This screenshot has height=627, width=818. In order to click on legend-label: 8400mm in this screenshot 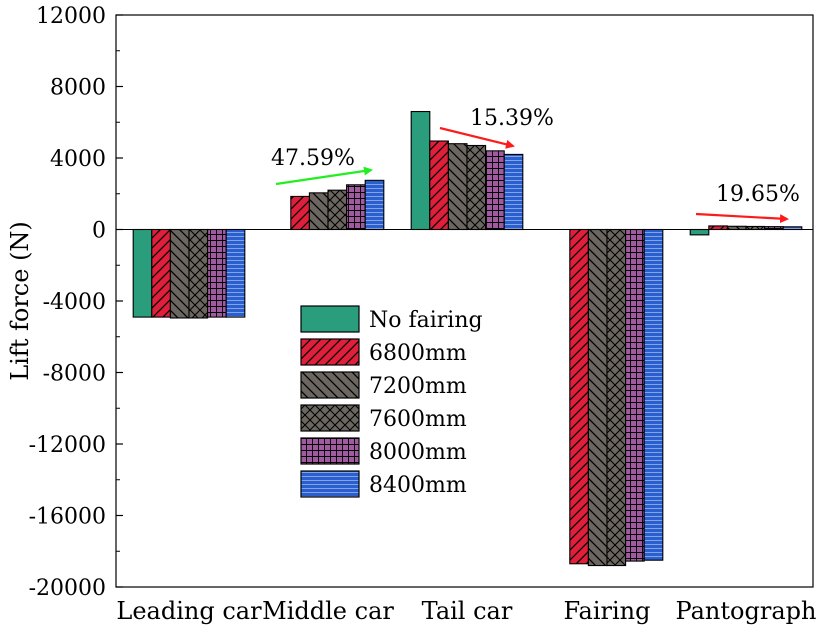, I will do `click(418, 485)`.